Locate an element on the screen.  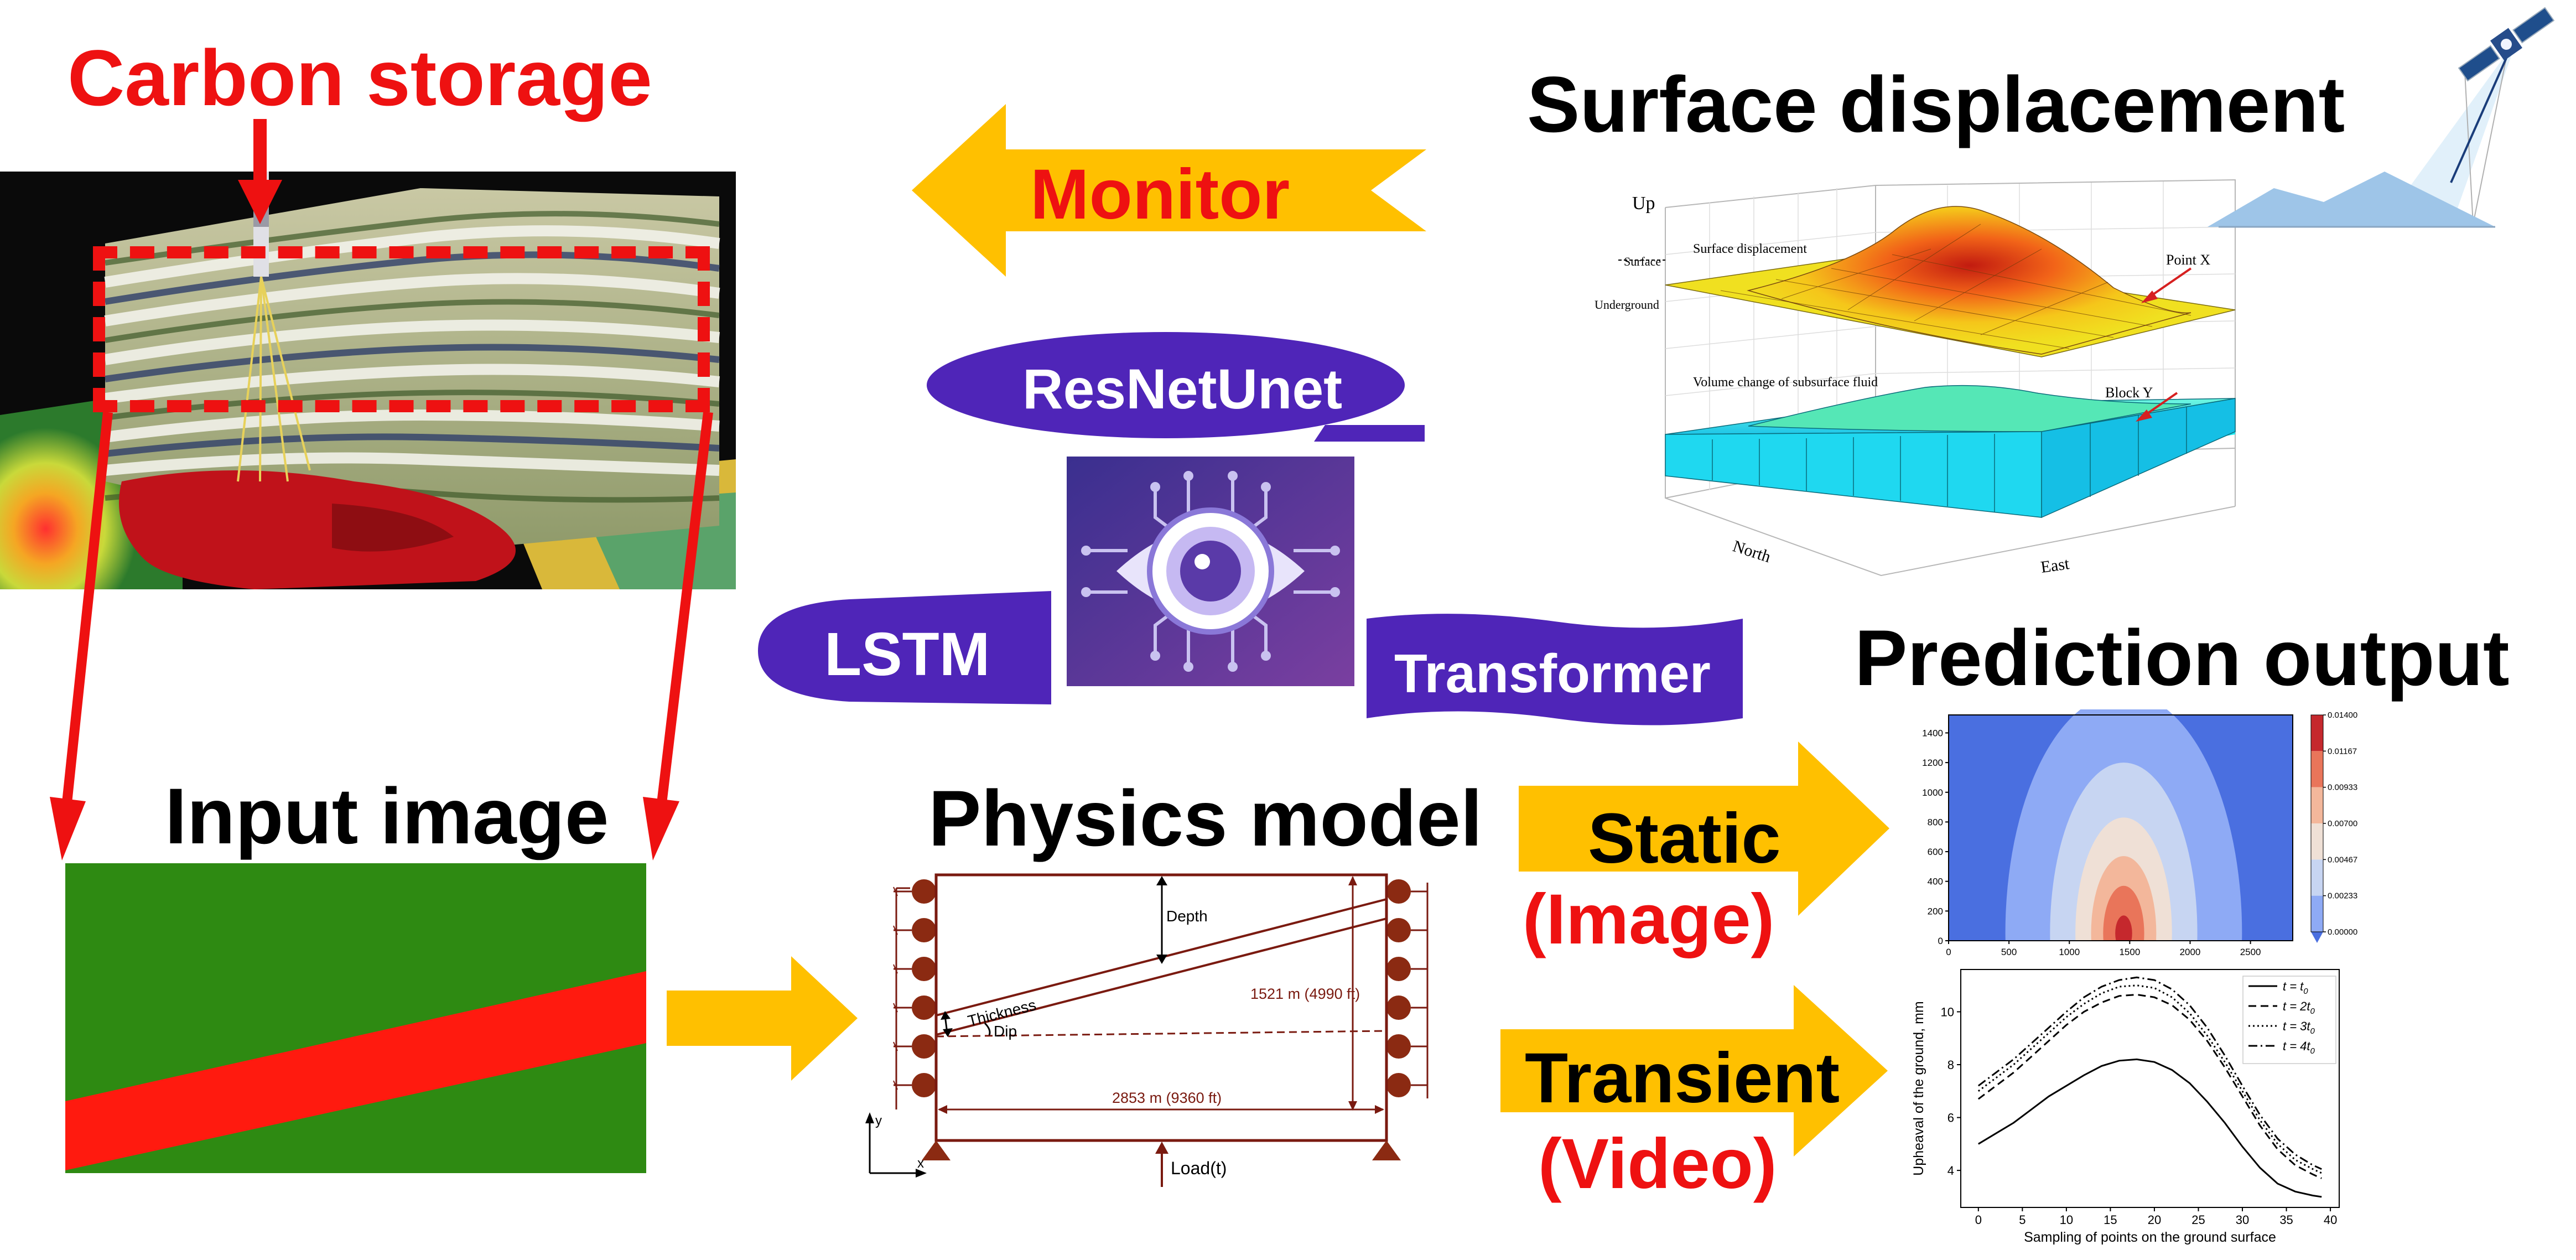
horizontal-dimension-label: 2853 m (9360 ft) is located at coordinates (1167, 1098).